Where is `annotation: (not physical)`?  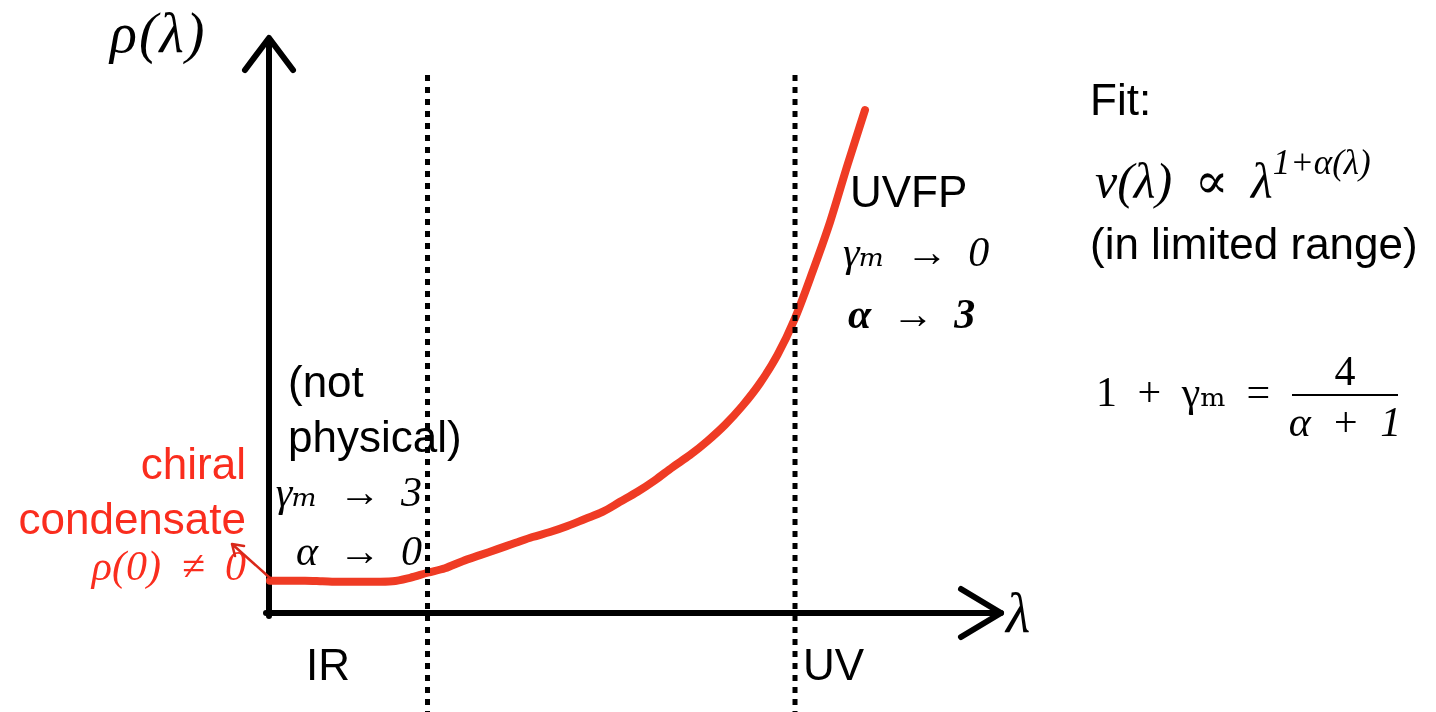
annotation: (not physical) is located at coordinates (375, 409).